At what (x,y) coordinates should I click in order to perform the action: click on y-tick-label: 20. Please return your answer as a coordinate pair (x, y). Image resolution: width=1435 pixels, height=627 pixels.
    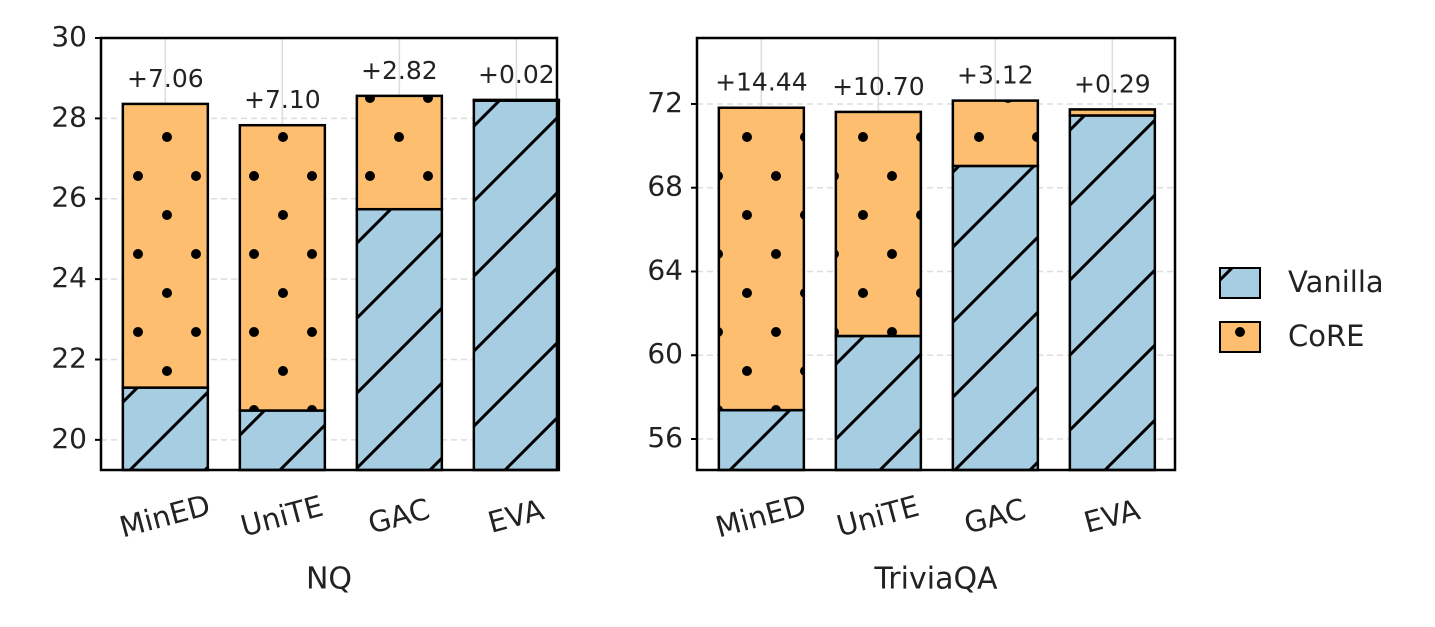
    Looking at the image, I should click on (69, 438).